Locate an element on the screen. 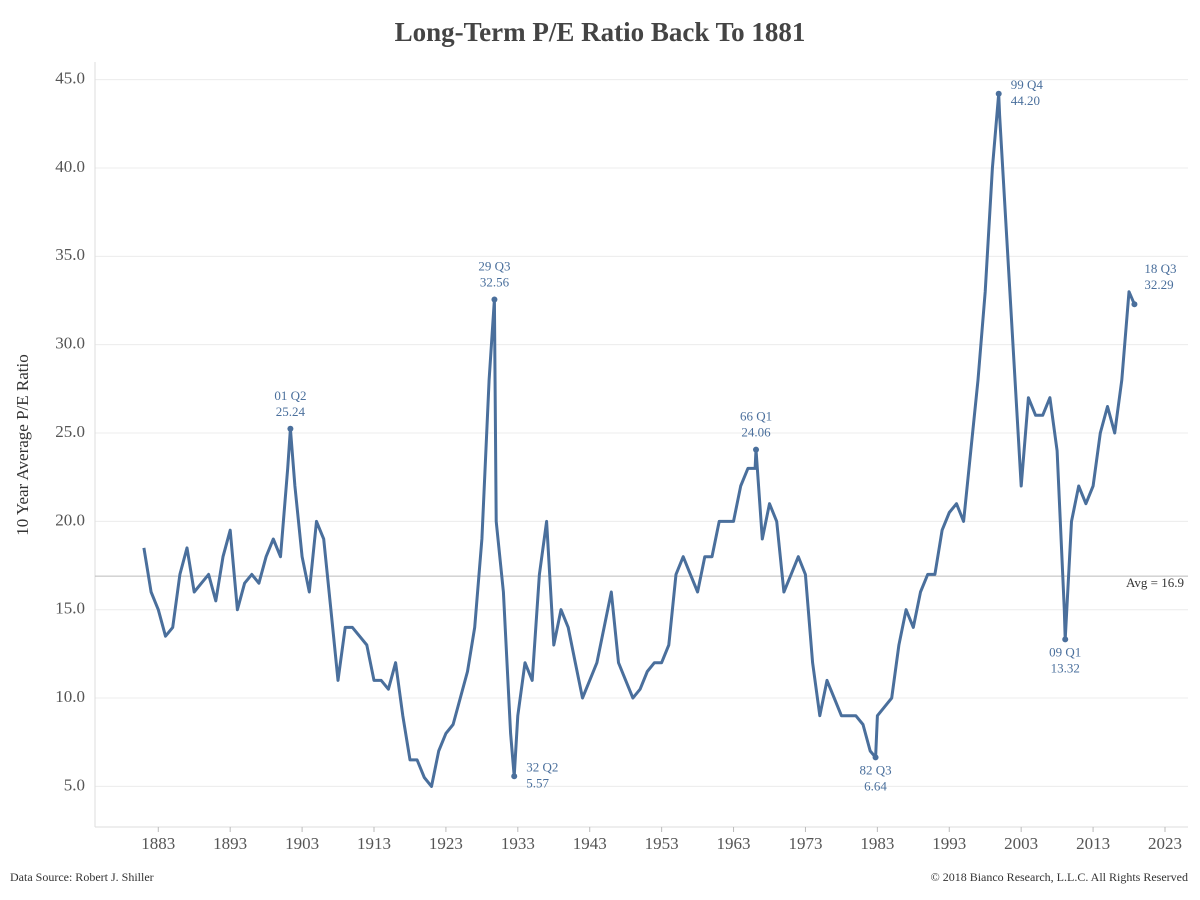 The image size is (1200, 900). annotation-value: 5.57 is located at coordinates (537, 782).